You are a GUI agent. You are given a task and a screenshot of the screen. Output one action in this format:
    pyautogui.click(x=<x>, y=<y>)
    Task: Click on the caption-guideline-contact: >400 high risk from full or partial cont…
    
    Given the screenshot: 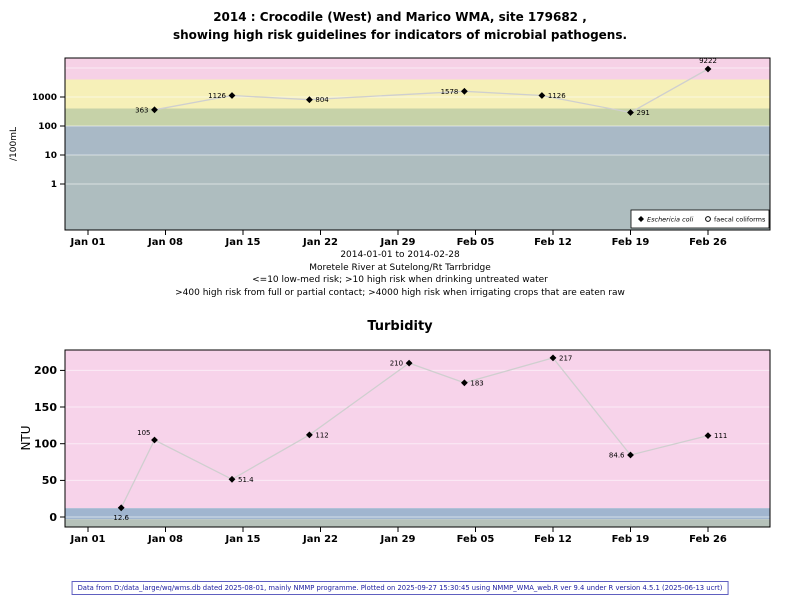 What is the action you would take?
    pyautogui.click(x=400, y=292)
    